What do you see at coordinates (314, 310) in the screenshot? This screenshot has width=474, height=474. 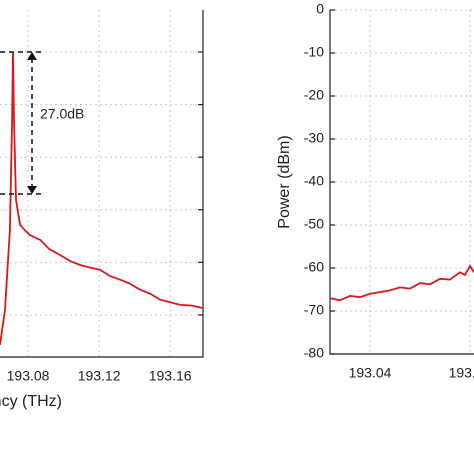 I see `y-tick-label: -70` at bounding box center [314, 310].